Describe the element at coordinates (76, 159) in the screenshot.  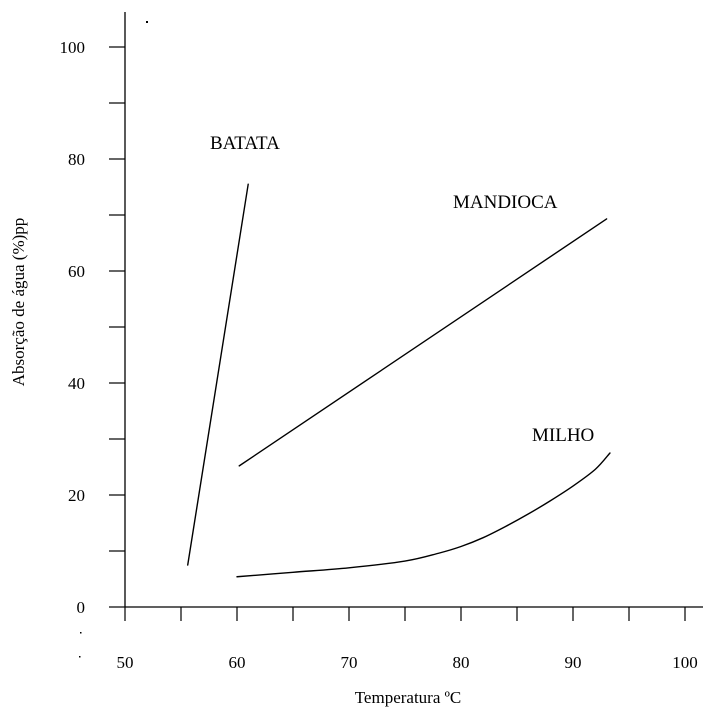
I see `y-tick-label: 80` at that location.